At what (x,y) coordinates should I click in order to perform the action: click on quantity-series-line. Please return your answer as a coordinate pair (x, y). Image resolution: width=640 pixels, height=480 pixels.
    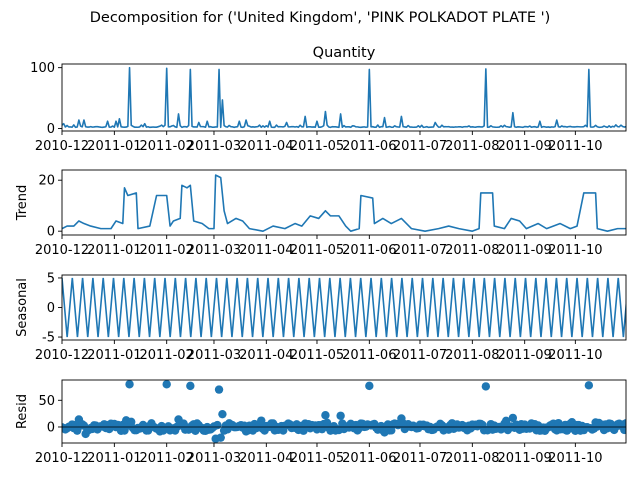
    Looking at the image, I should click on (344, 97).